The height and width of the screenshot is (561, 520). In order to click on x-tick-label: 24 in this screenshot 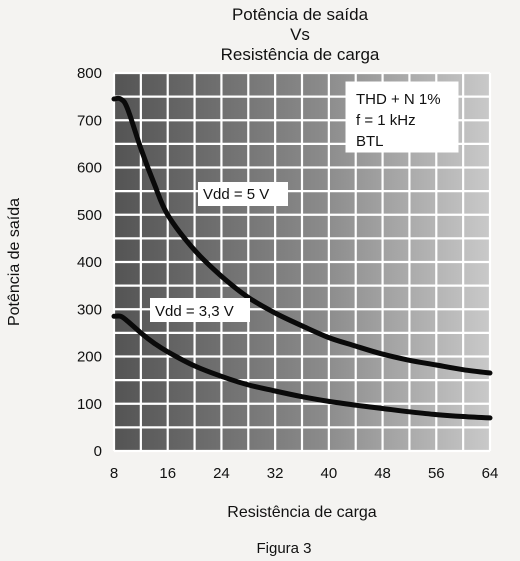, I will do `click(221, 473)`.